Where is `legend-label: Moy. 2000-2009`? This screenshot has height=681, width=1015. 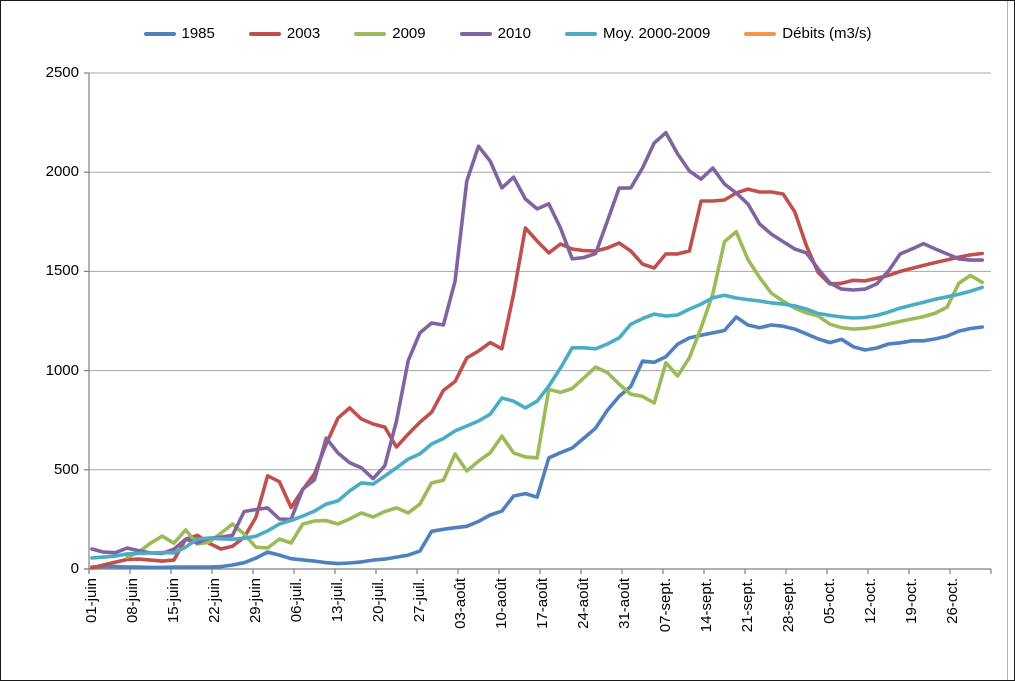
legend-label: Moy. 2000-2009 is located at coordinates (657, 33).